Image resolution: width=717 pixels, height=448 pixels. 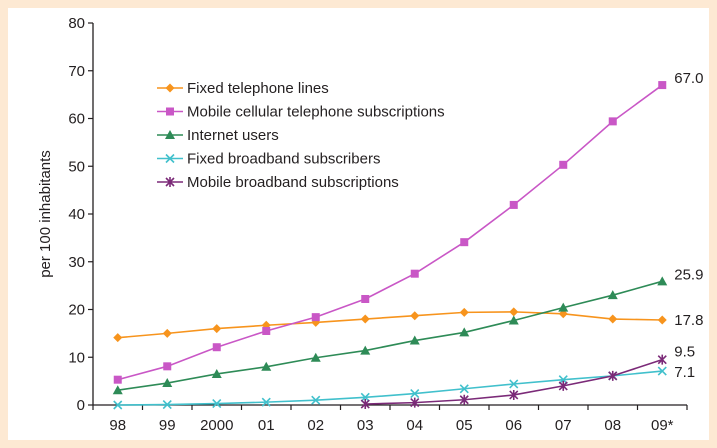 I want to click on x-tick-label: 07, so click(x=563, y=425).